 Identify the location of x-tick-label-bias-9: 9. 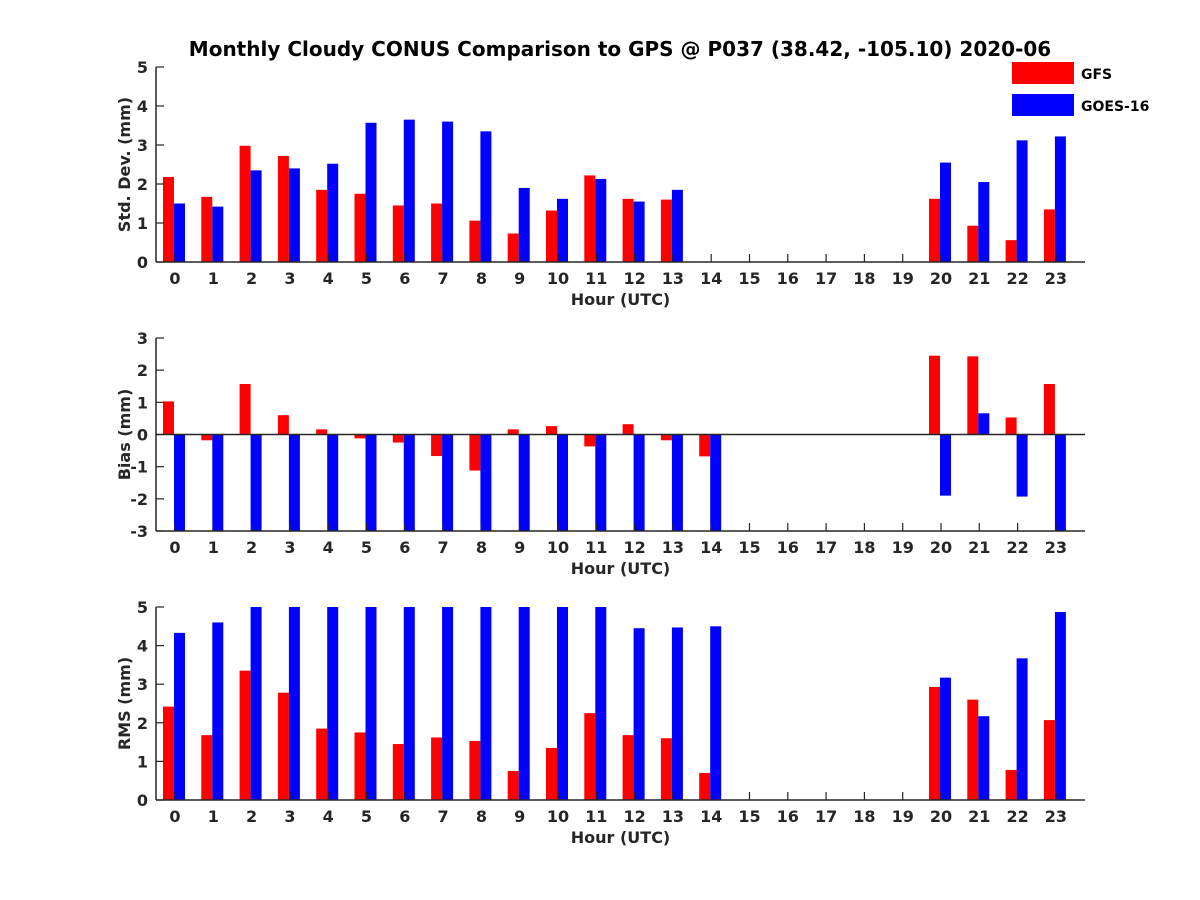
(519, 547).